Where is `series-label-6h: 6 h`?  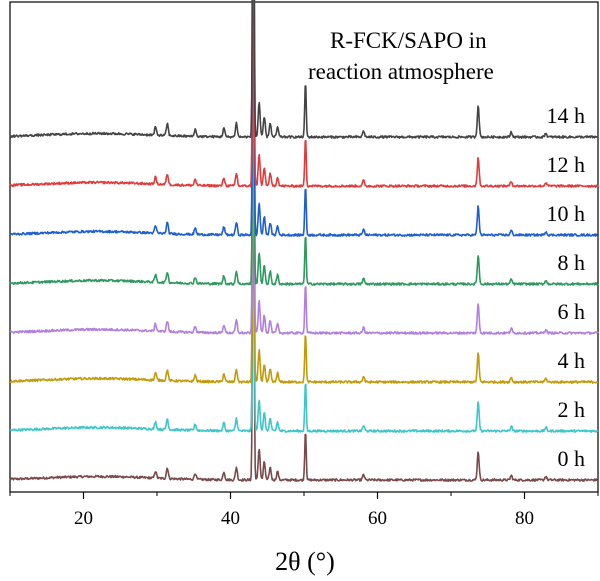 series-label-6h: 6 h is located at coordinates (572, 311).